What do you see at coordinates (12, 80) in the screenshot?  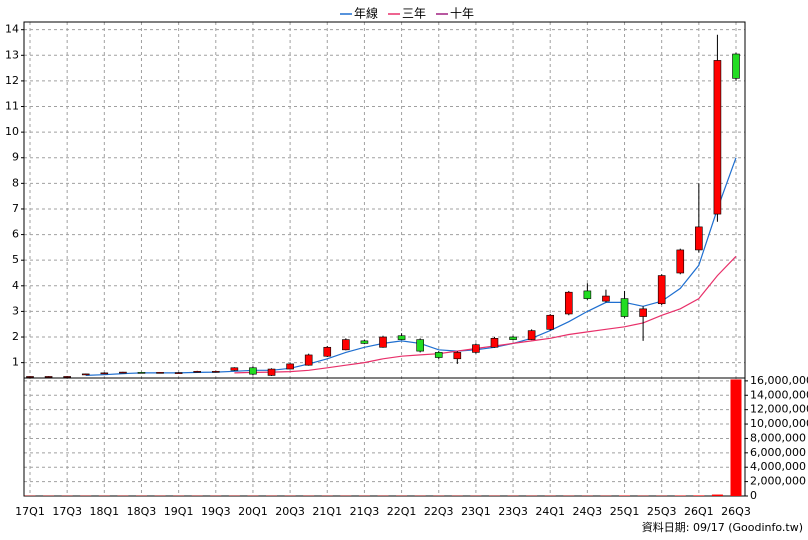 I see `y-tick-label: 12` at bounding box center [12, 80].